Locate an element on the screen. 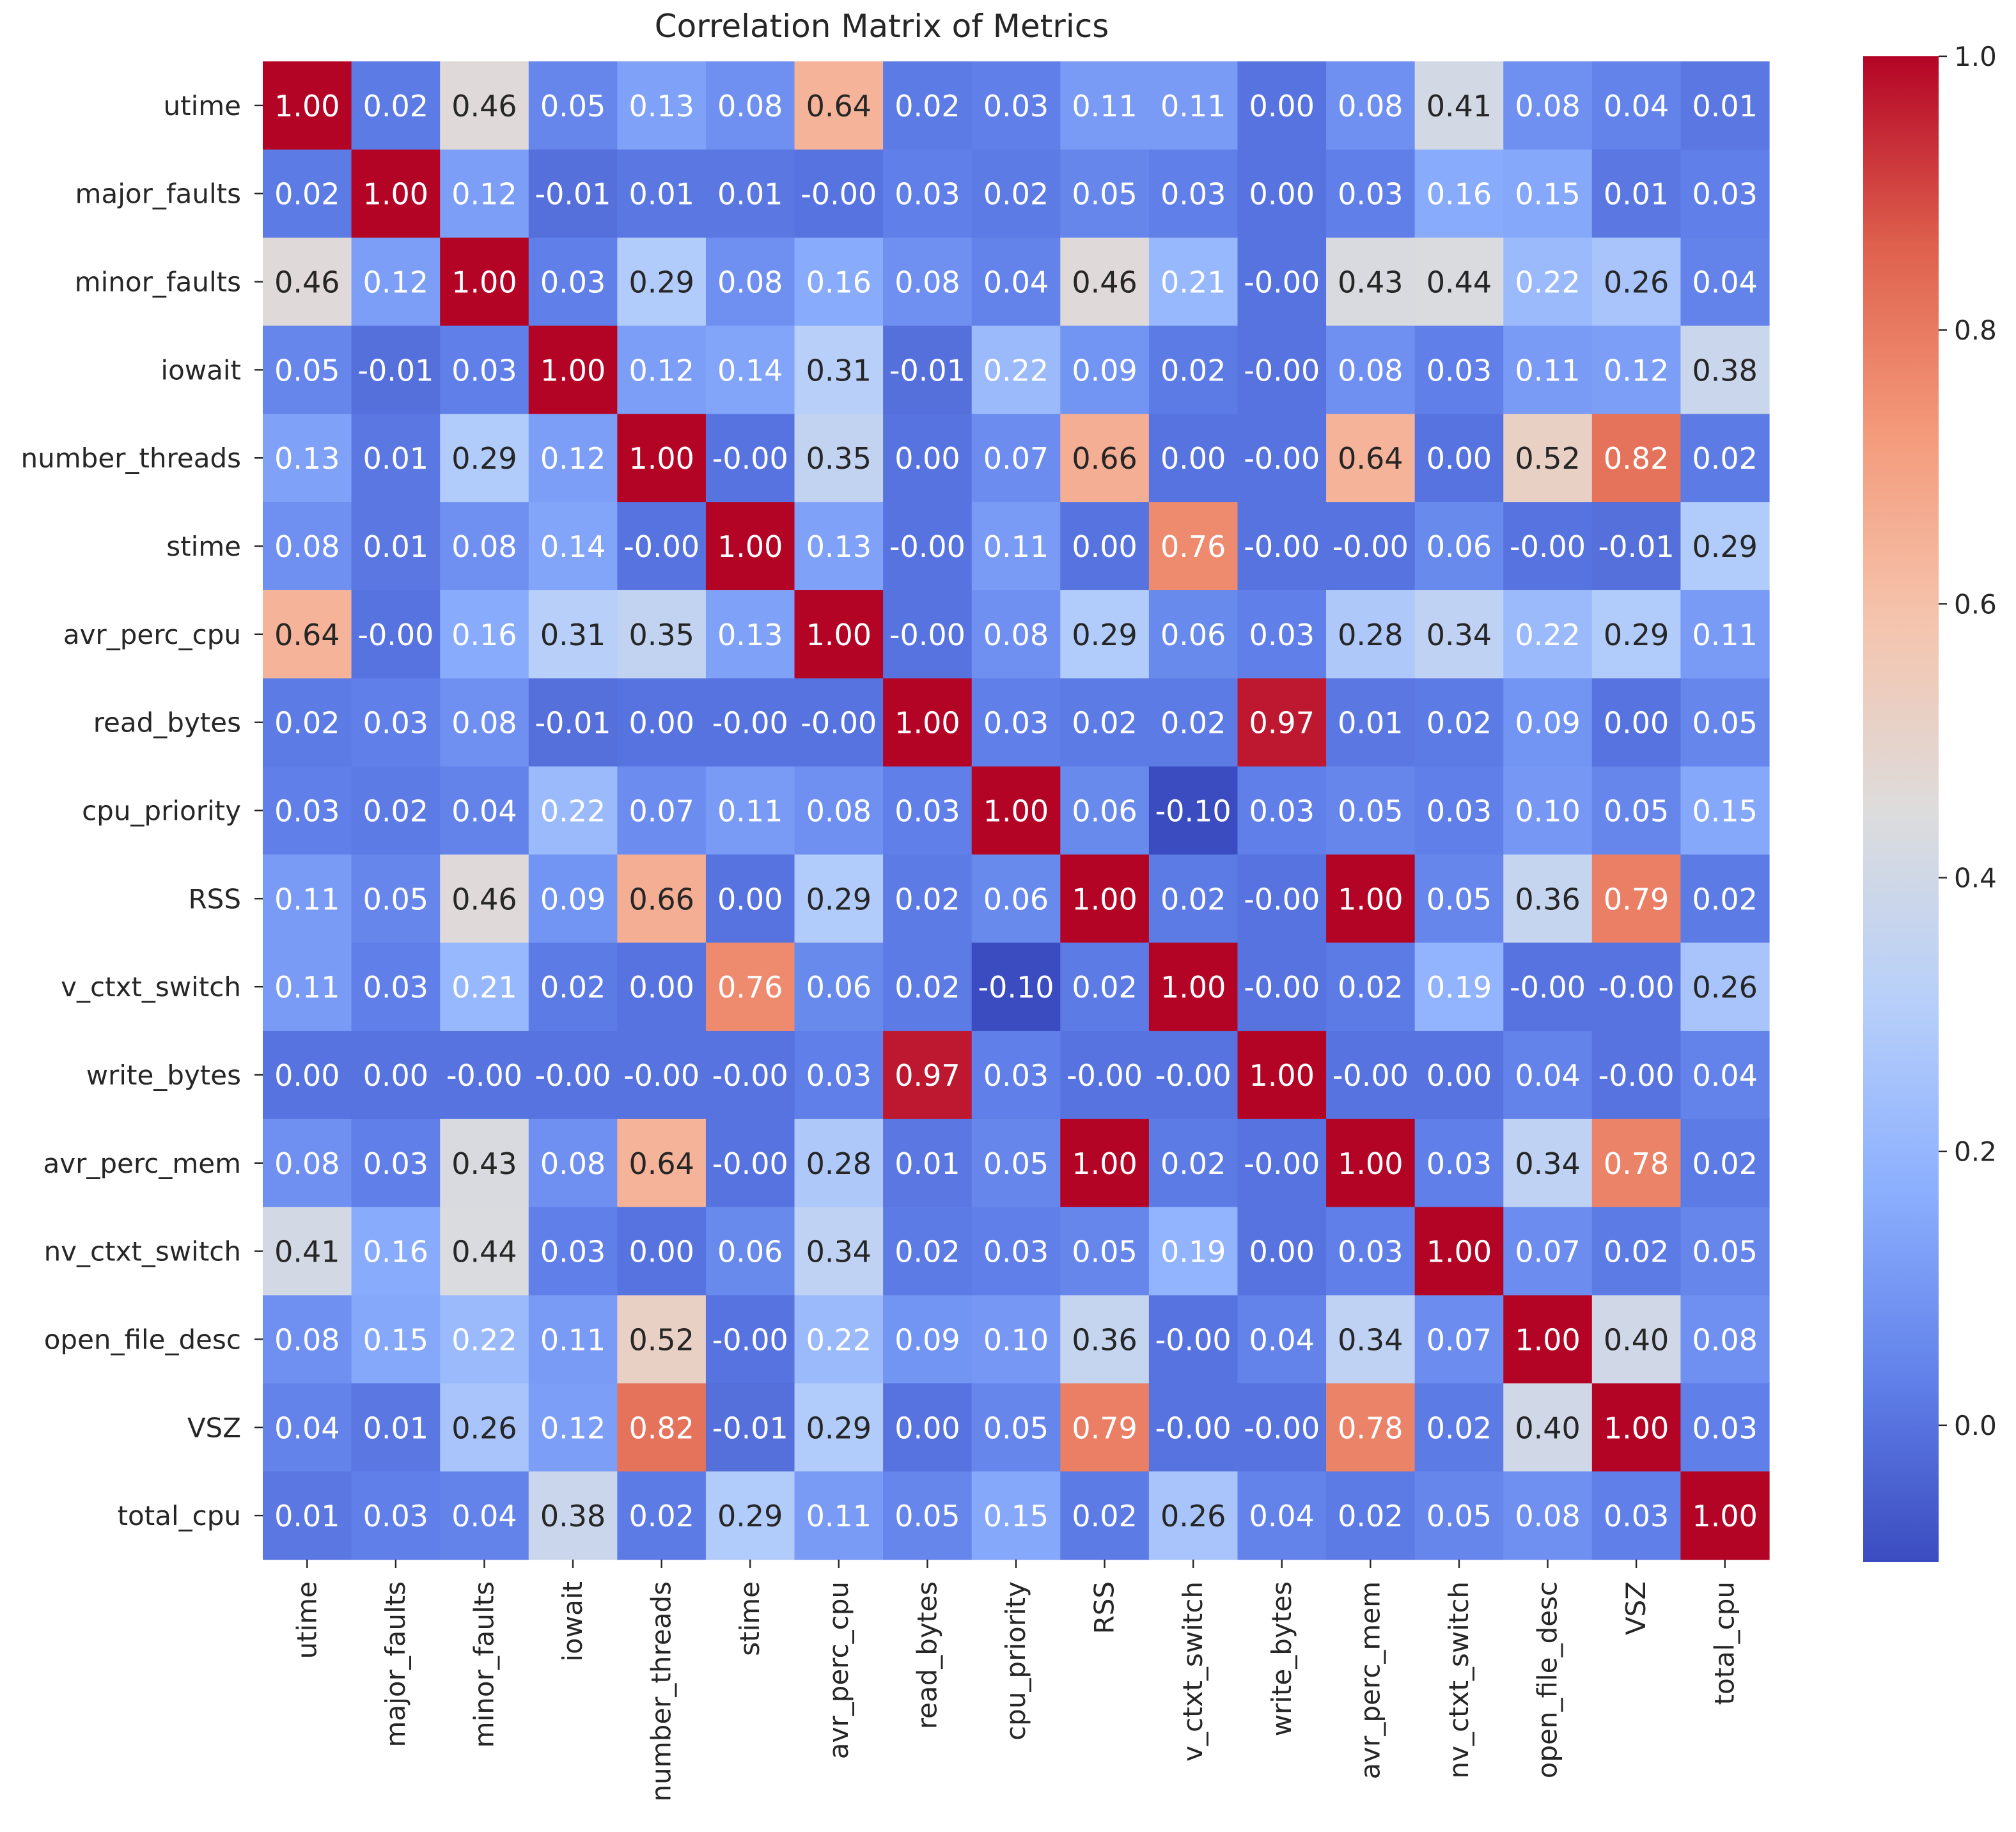  x-tick-label-VSZ: VSZ is located at coordinates (1636, 1608).